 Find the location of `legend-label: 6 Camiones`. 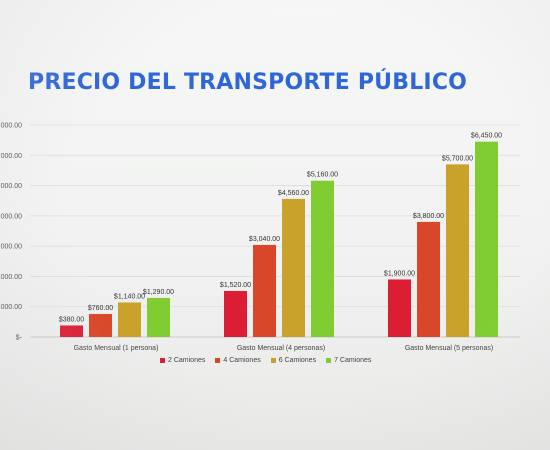

legend-label: 6 Camiones is located at coordinates (297, 360).